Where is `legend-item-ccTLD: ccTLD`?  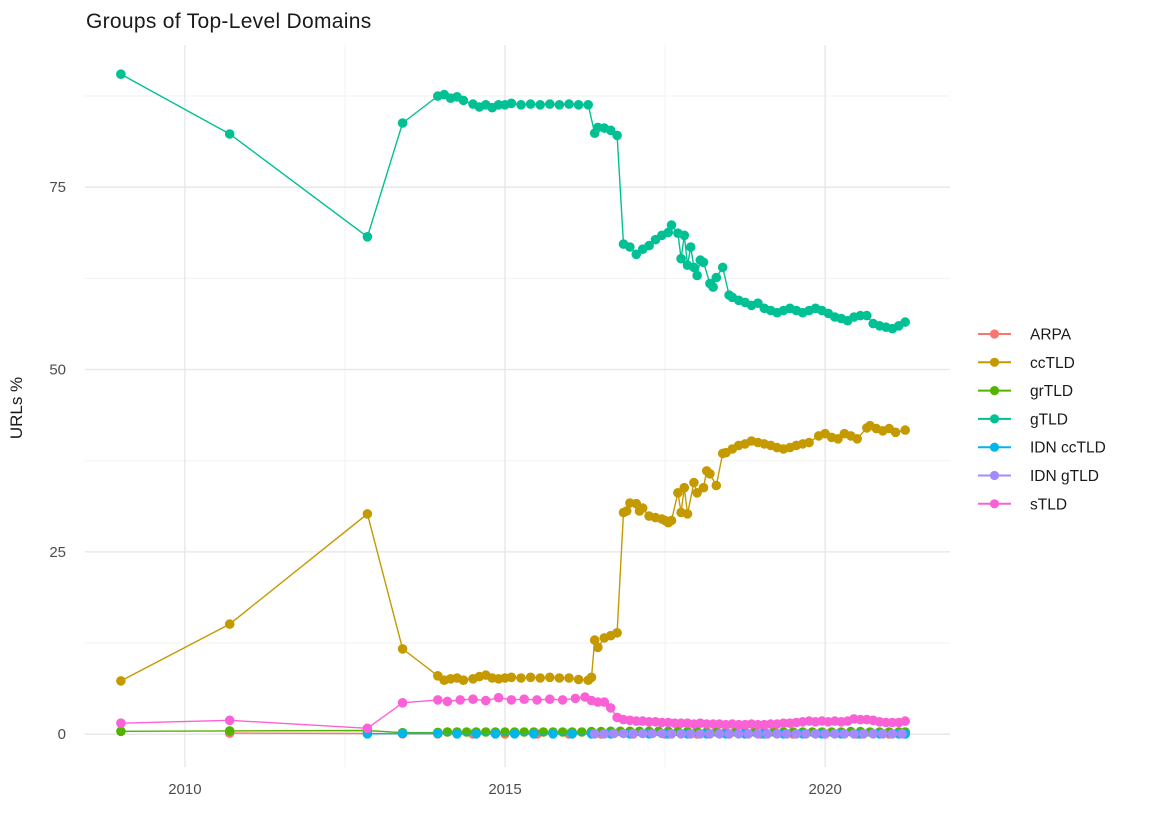 legend-item-ccTLD: ccTLD is located at coordinates (1026, 363).